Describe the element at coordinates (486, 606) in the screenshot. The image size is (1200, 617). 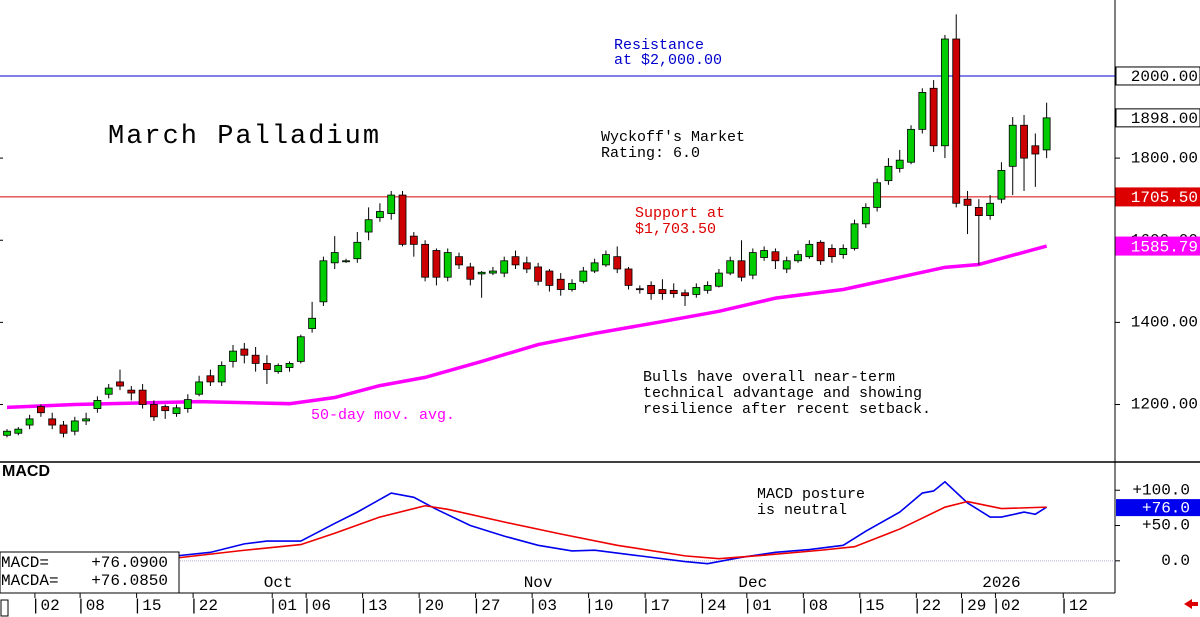
I see `x-tick-label: |27` at that location.